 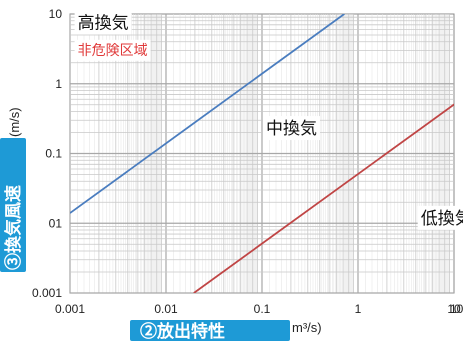 What do you see at coordinates (307, 327) in the screenshot?
I see `x-axis-unit: m³/s)` at bounding box center [307, 327].